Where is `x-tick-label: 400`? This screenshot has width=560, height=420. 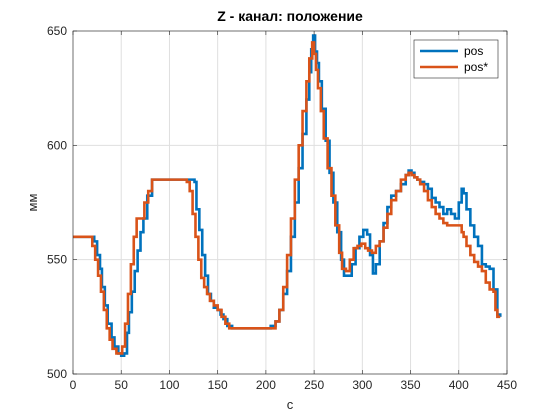 x-tick-label: 400 is located at coordinates (459, 385).